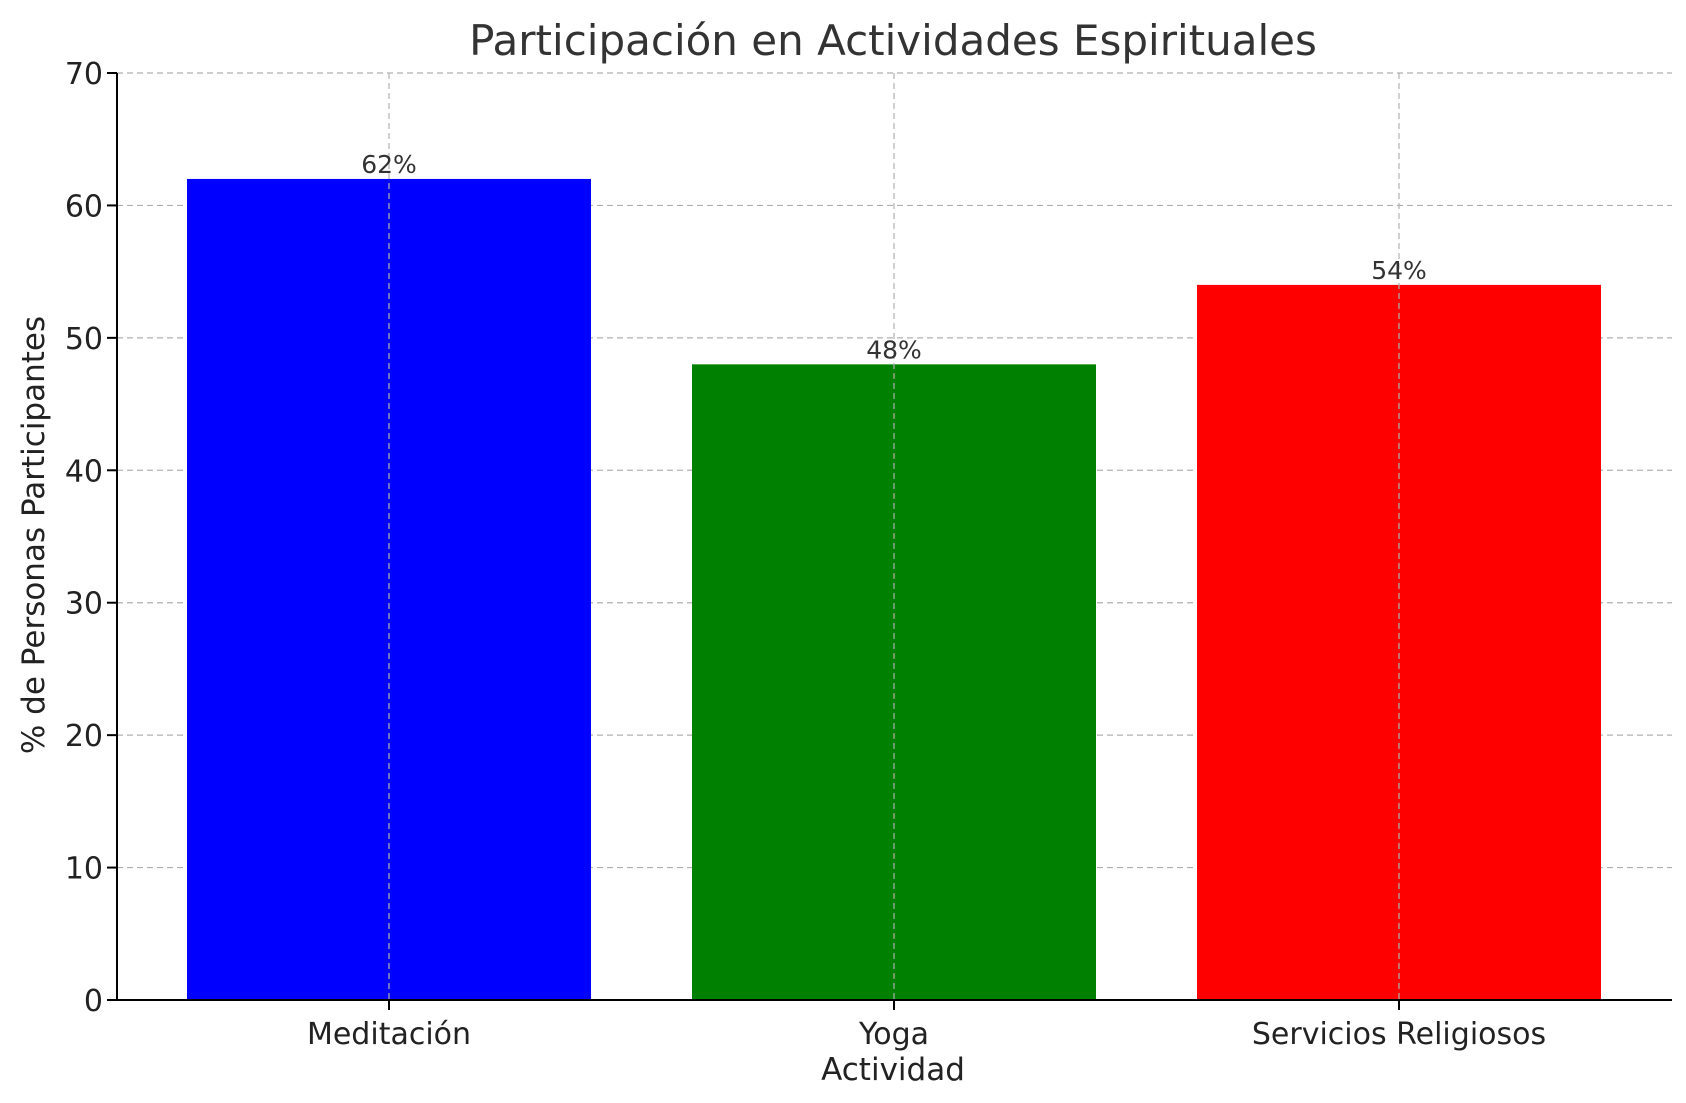 The height and width of the screenshot is (1103, 1686). I want to click on bar-value-label: 62%, so click(389, 164).